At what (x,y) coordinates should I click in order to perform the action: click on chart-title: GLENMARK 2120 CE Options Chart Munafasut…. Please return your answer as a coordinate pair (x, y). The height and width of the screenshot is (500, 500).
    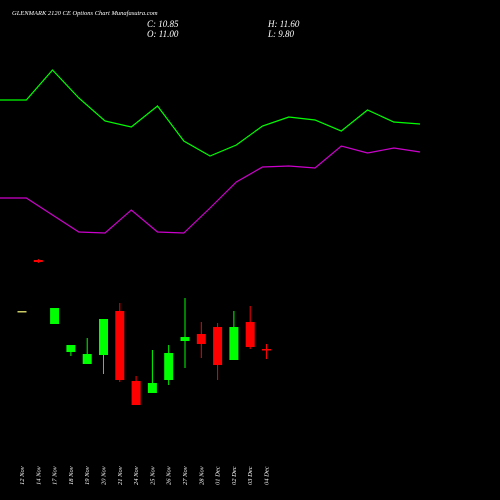
    Looking at the image, I should click on (85, 13).